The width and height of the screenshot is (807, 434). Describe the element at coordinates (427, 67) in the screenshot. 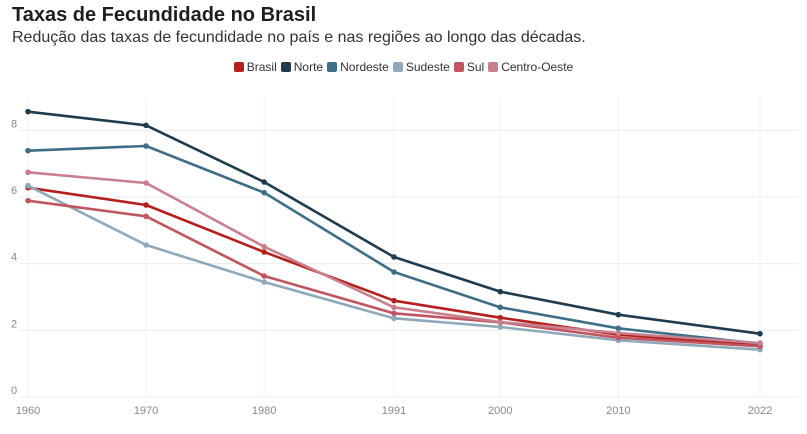

I see `legend-label: Sudeste` at that location.